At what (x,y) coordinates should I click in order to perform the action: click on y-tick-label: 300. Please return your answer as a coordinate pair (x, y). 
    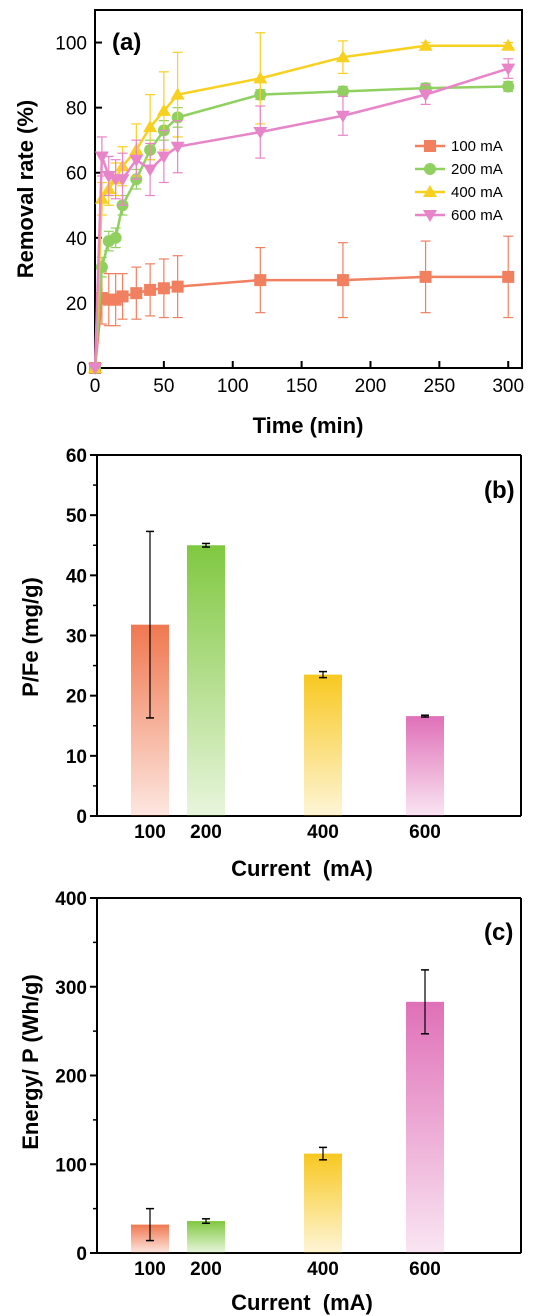
    Looking at the image, I should click on (71, 988).